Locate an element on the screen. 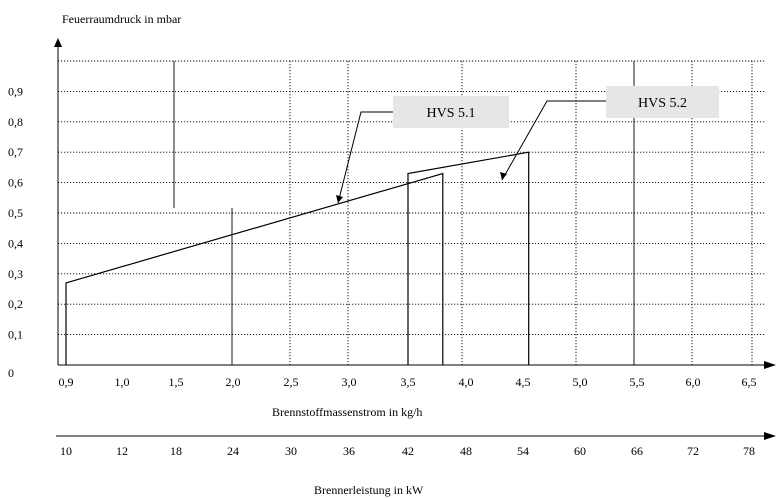  y-tick-label: 0,8 is located at coordinates (15, 122).